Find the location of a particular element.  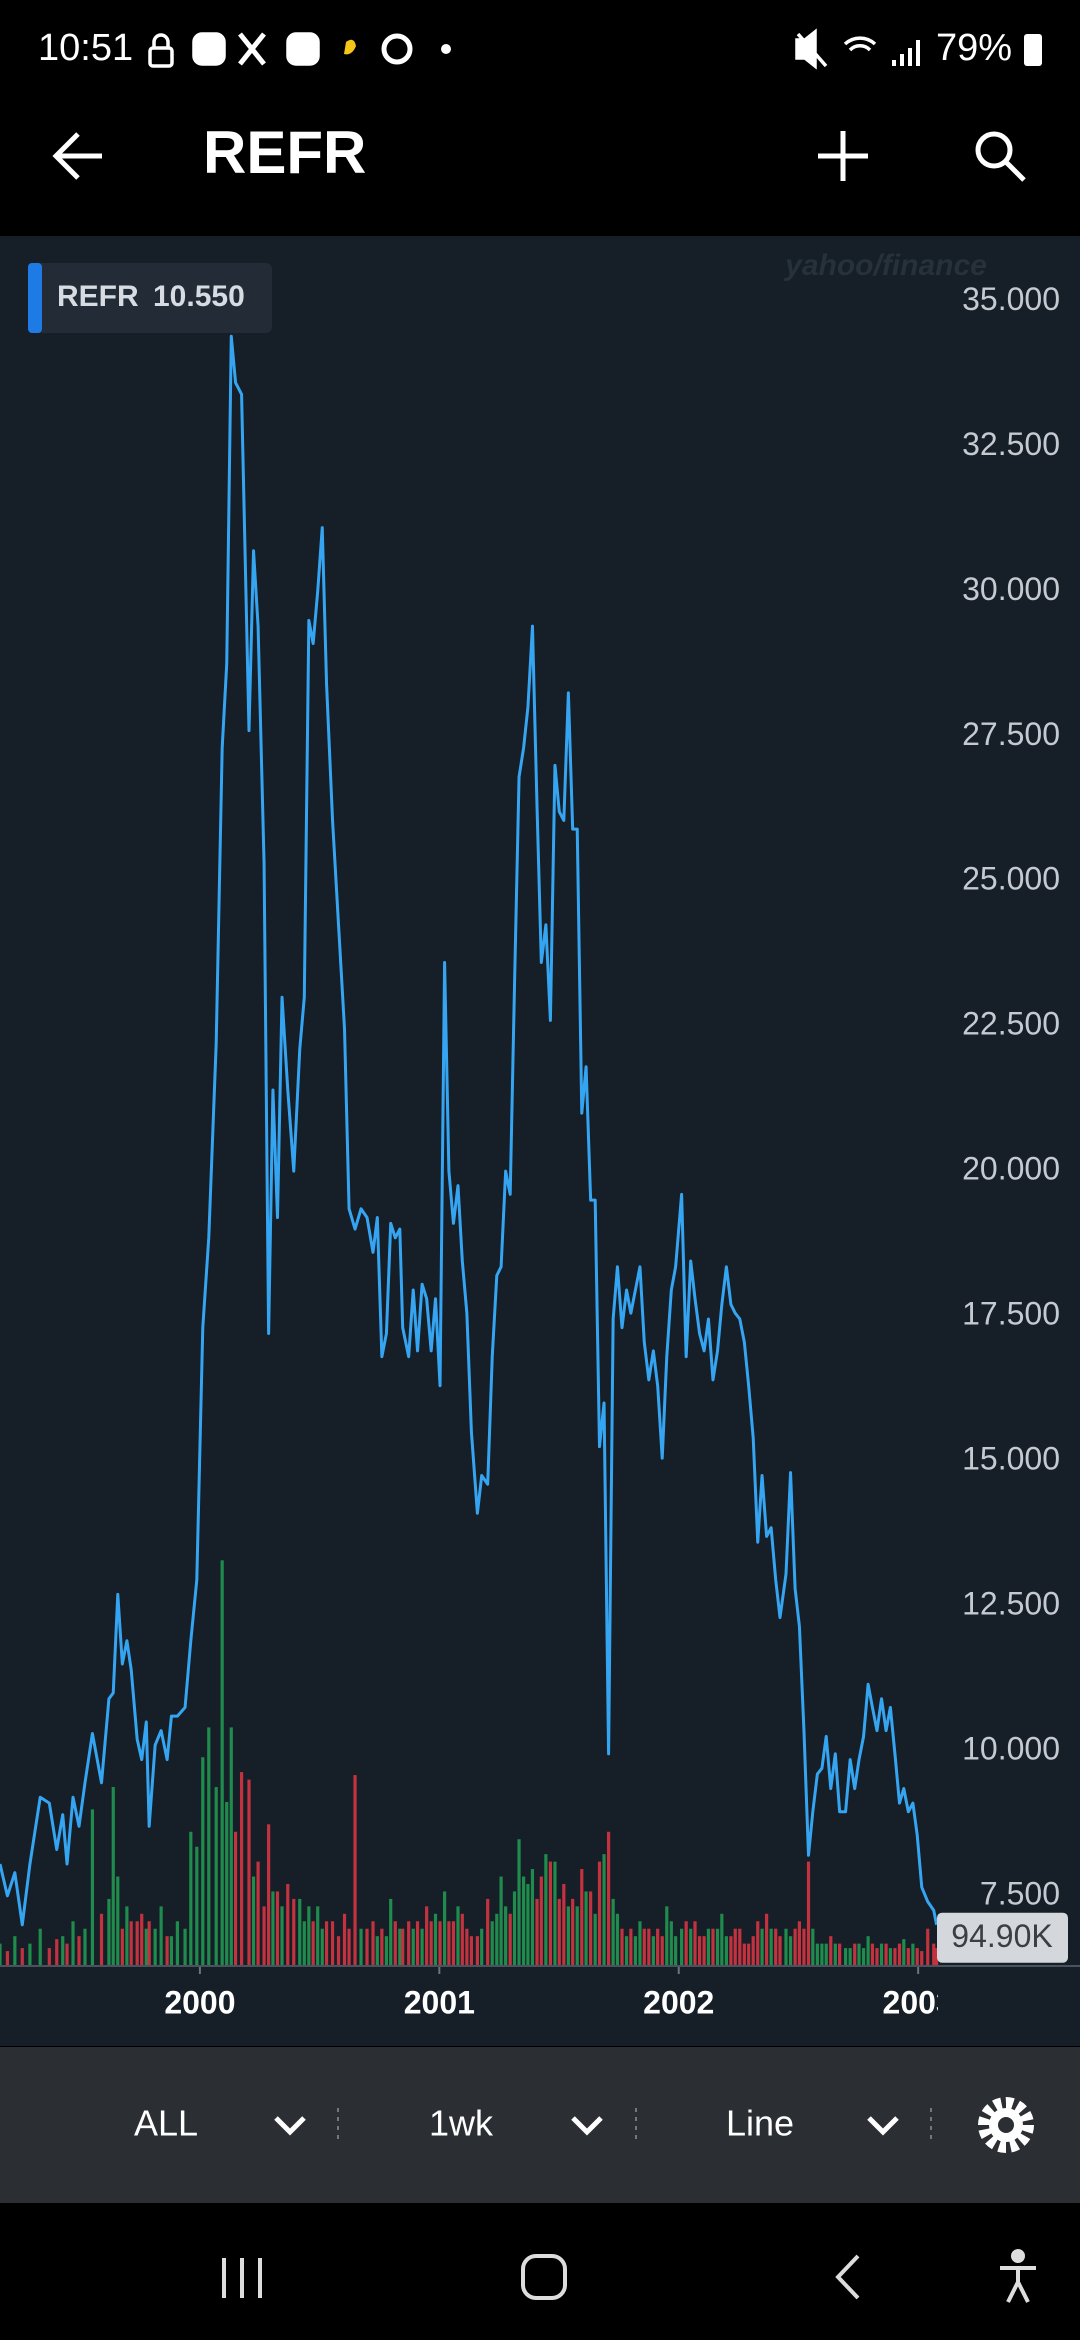

nav-recents is located at coordinates (242, 2278).